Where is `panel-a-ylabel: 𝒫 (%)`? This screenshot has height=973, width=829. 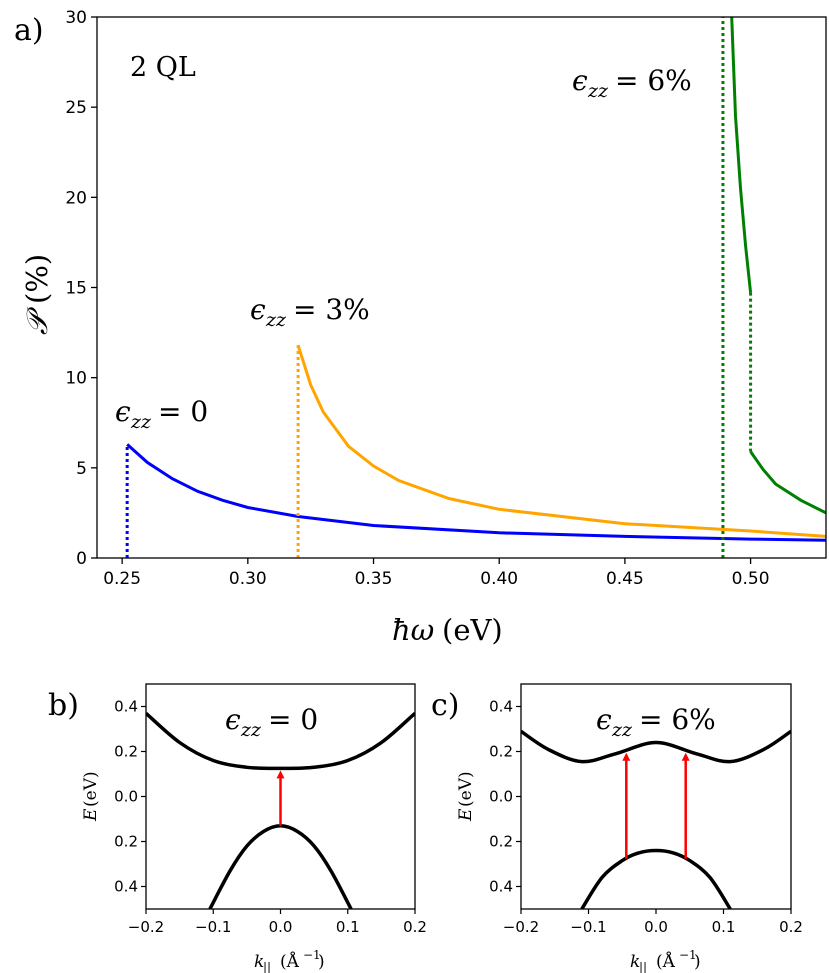 panel-a-ylabel: 𝒫 (%) is located at coordinates (37, 294).